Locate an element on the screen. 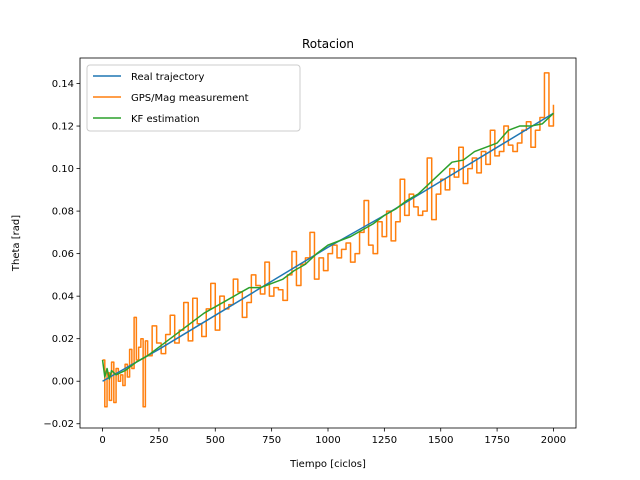  legend-label-real: Real trajectory is located at coordinates (167, 77).